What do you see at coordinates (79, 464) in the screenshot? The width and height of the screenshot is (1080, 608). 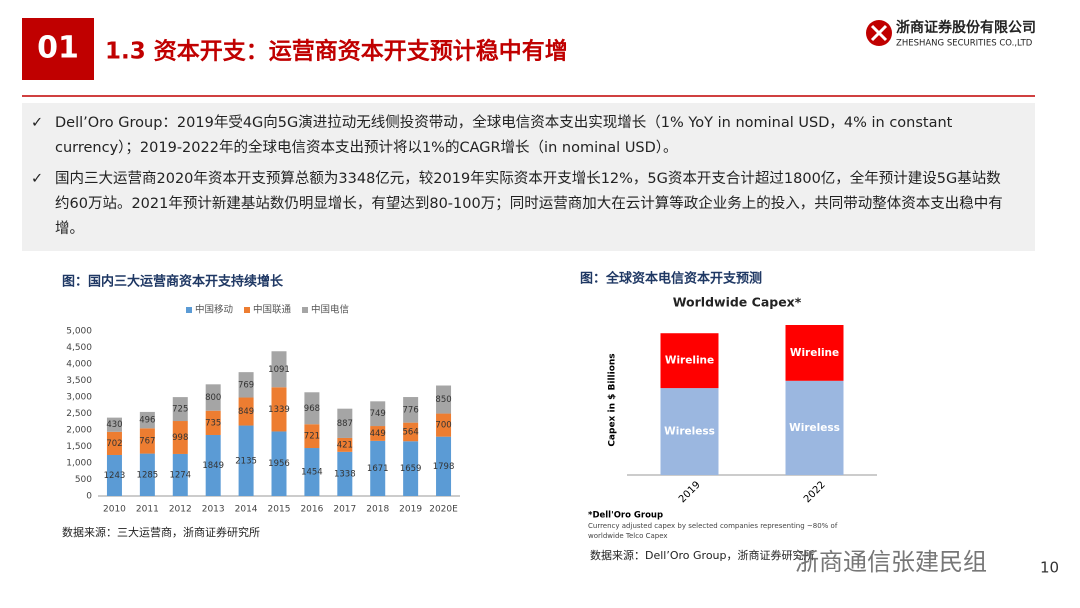 I see `y-tick-label: 1,000` at bounding box center [79, 464].